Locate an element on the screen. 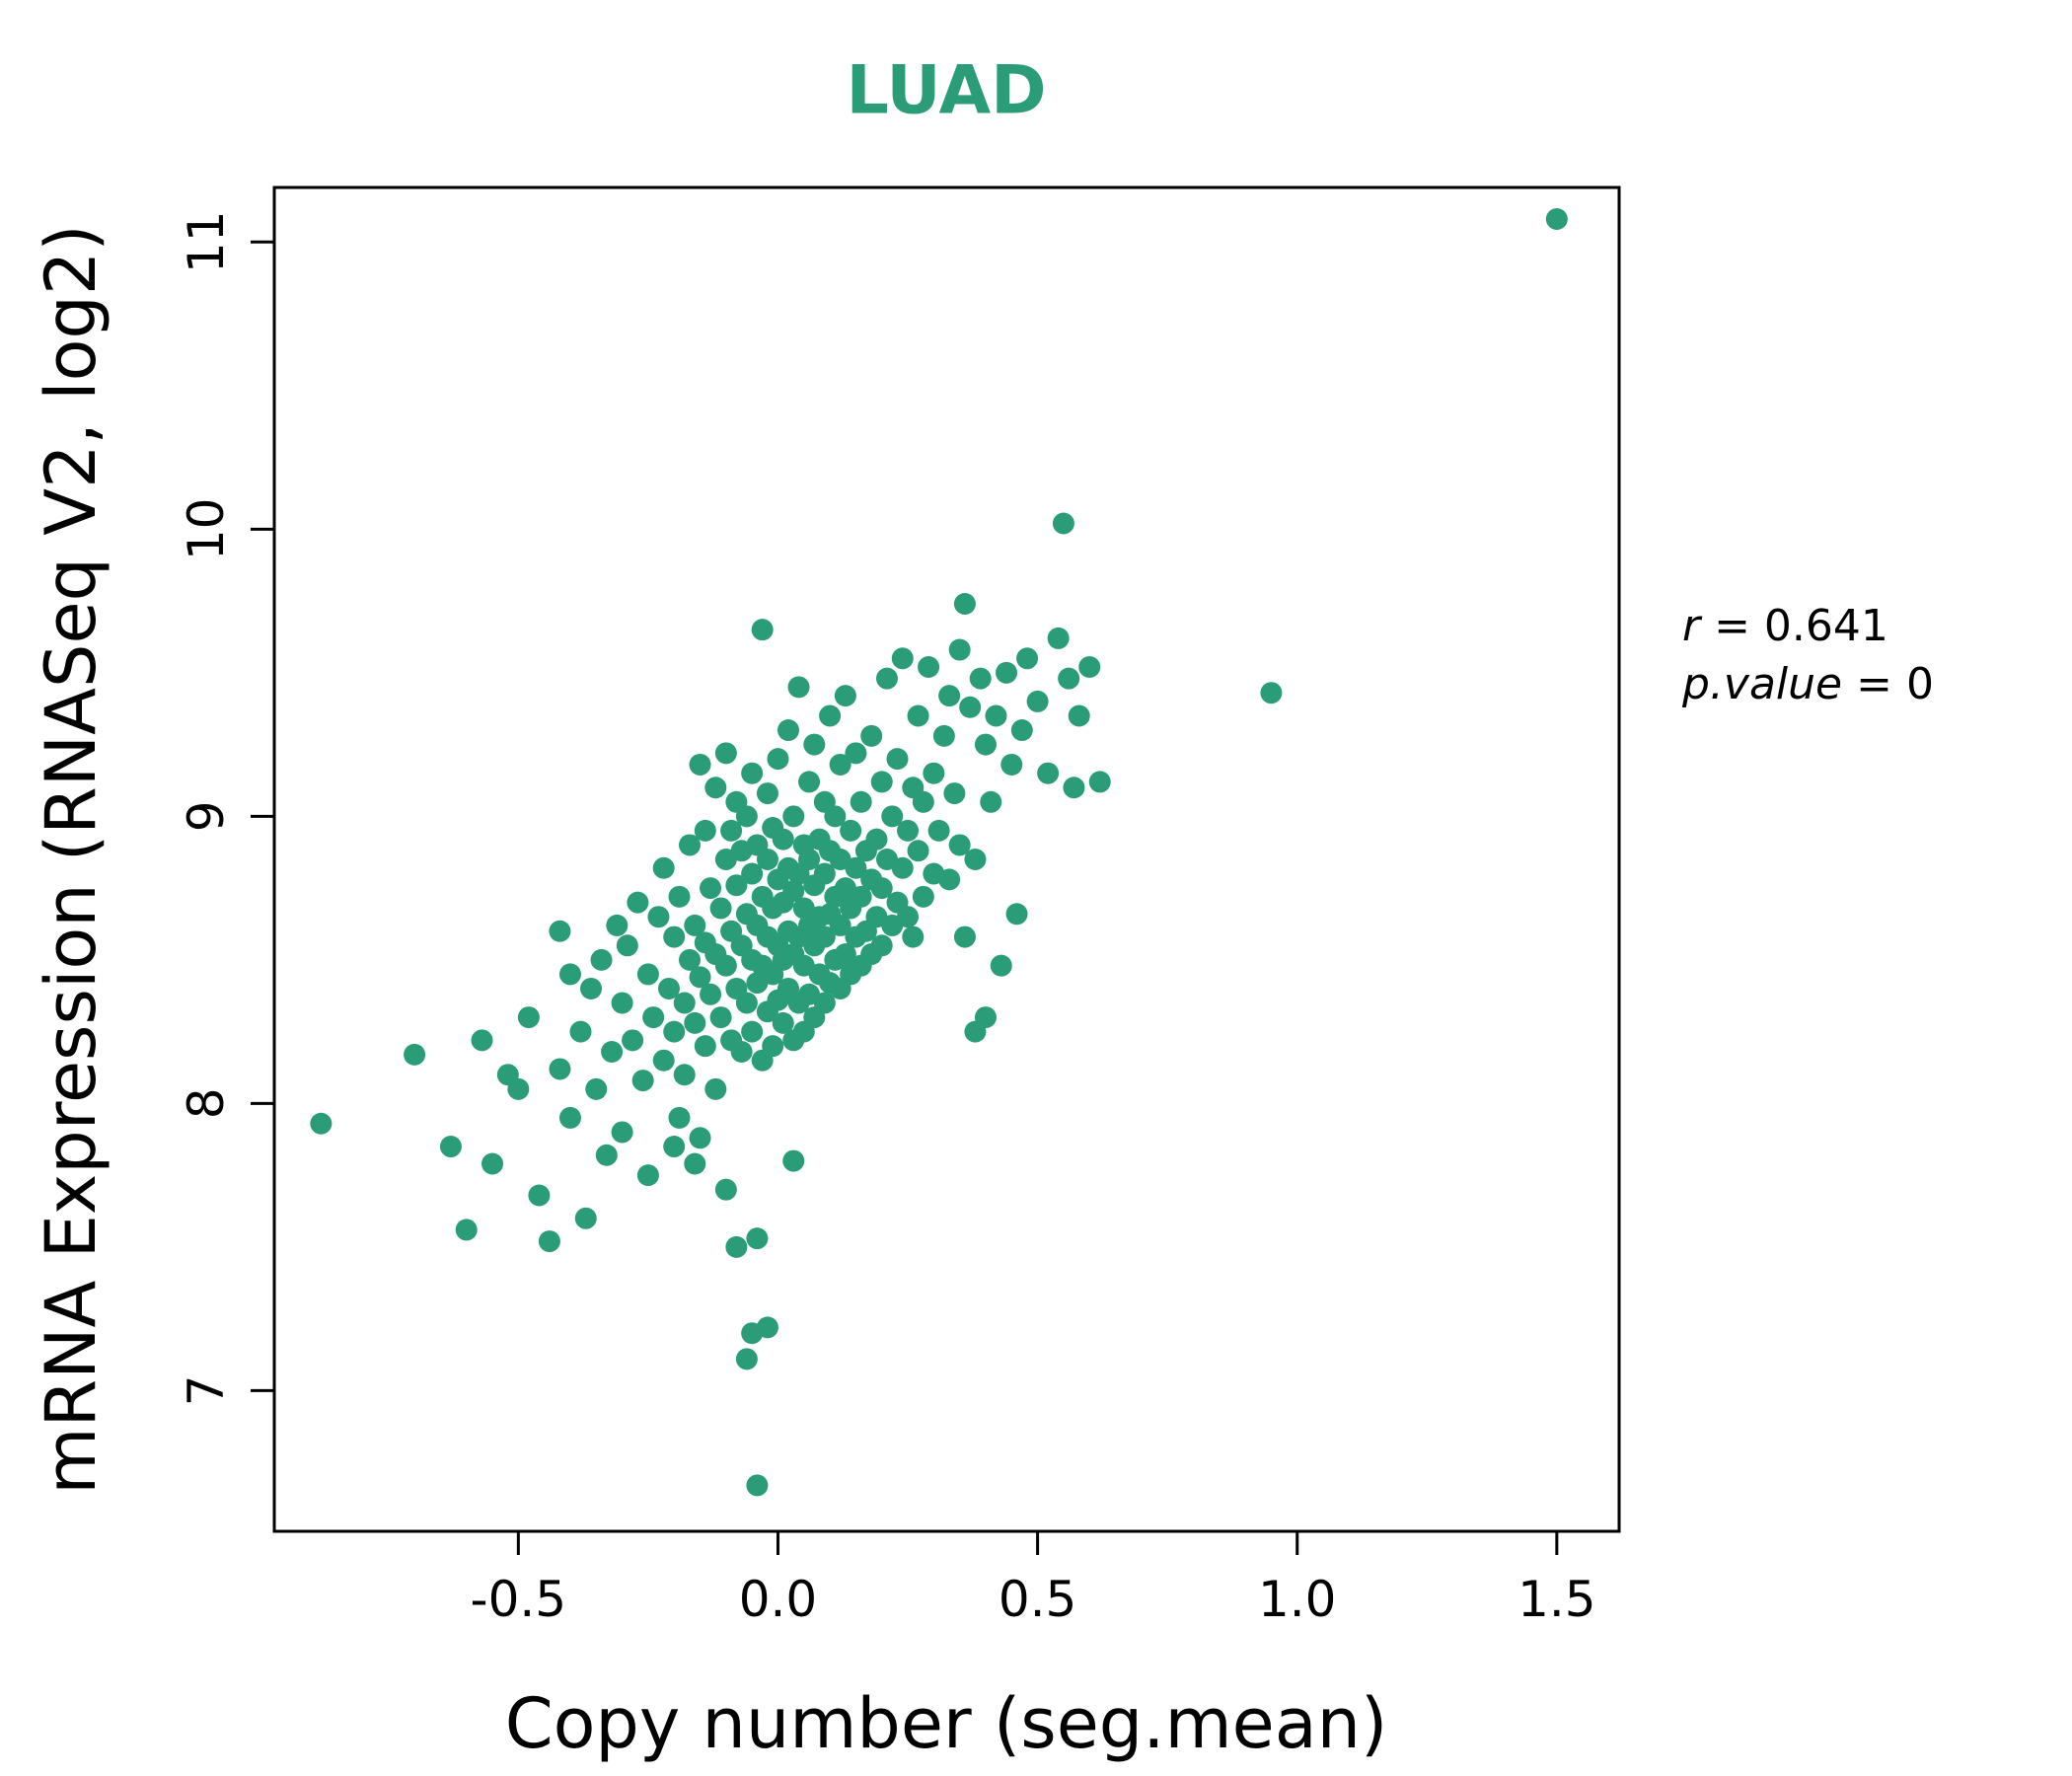 The image size is (2072, 1776). x-tick-label: 0.5 is located at coordinates (1038, 1600).